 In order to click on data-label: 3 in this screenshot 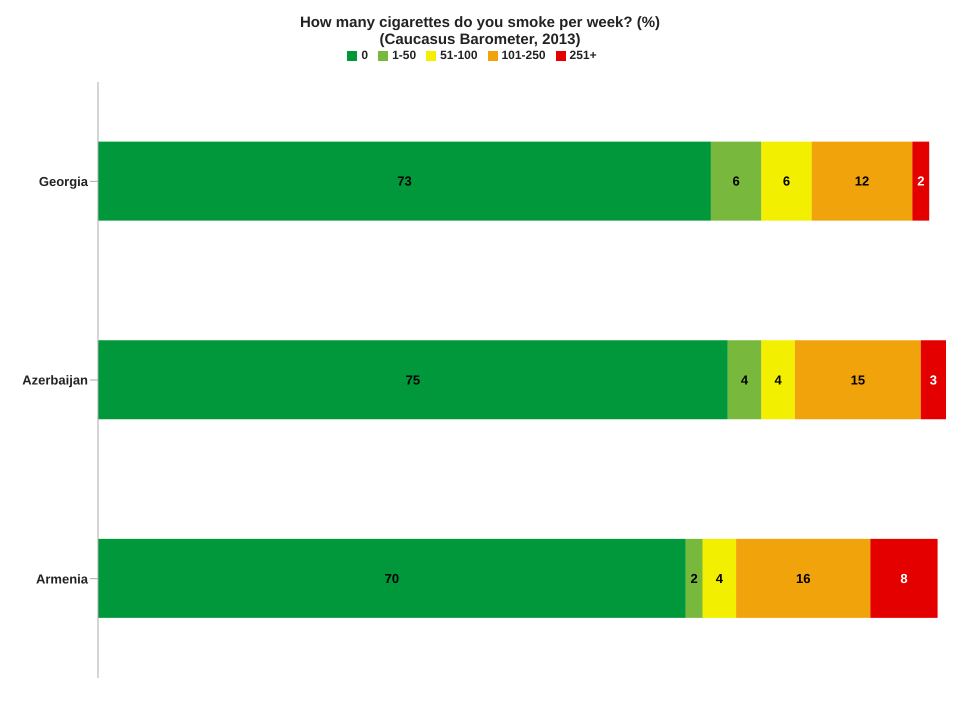, I will do `click(934, 380)`.